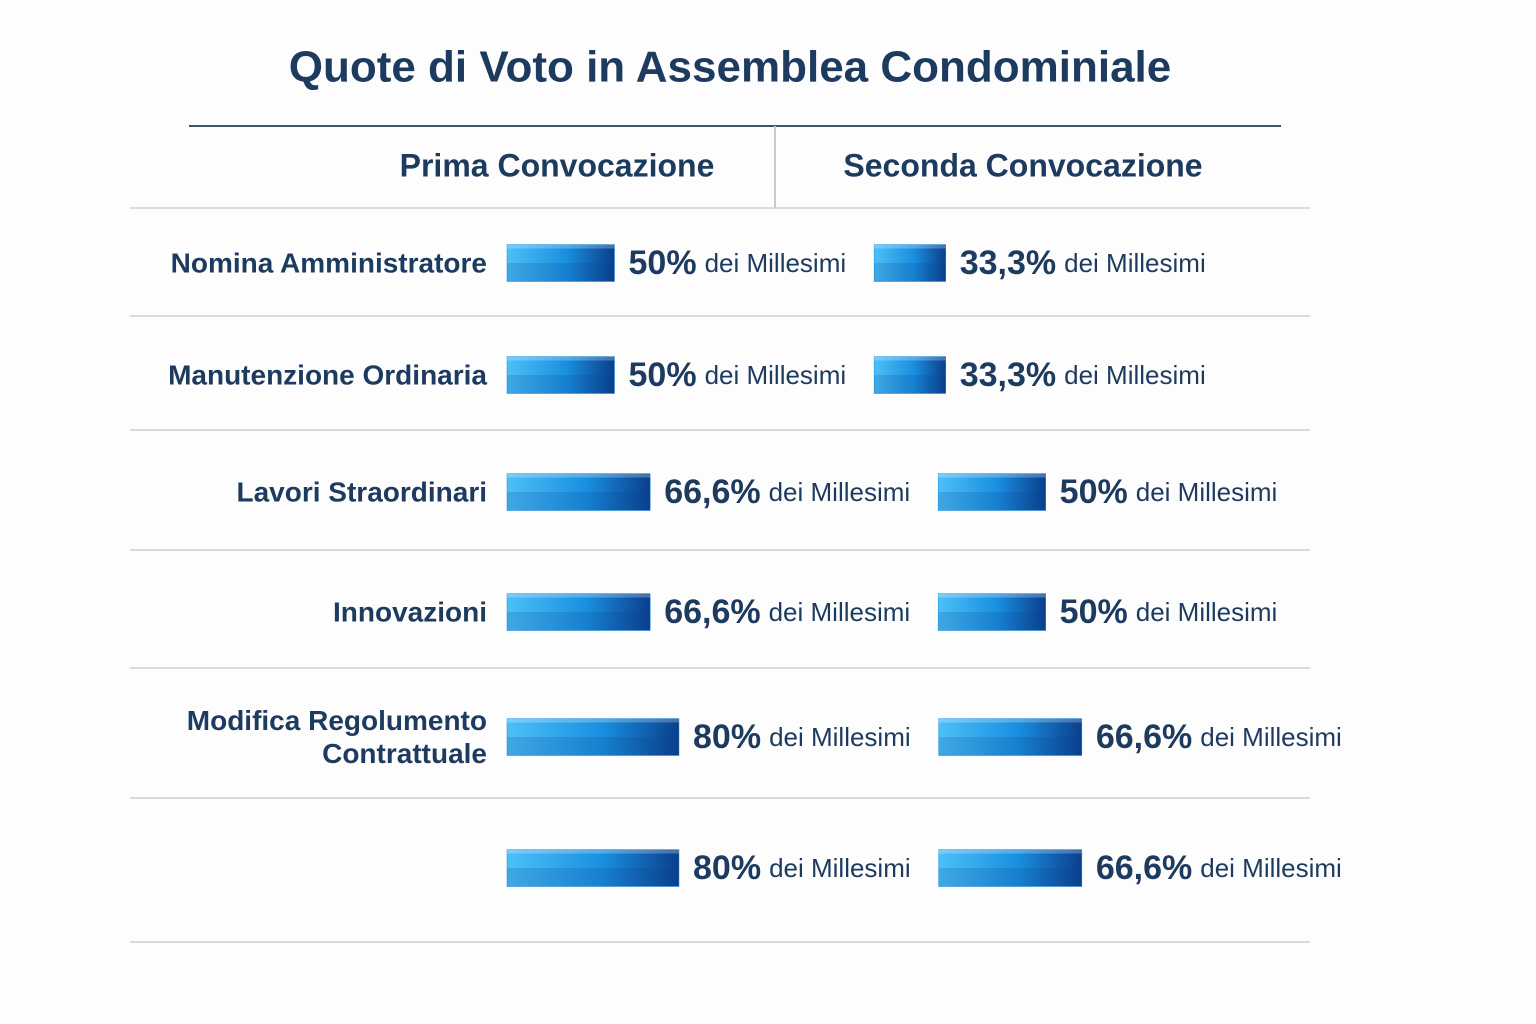  I want to click on category-label: Lavori Straordinari, so click(361, 492).